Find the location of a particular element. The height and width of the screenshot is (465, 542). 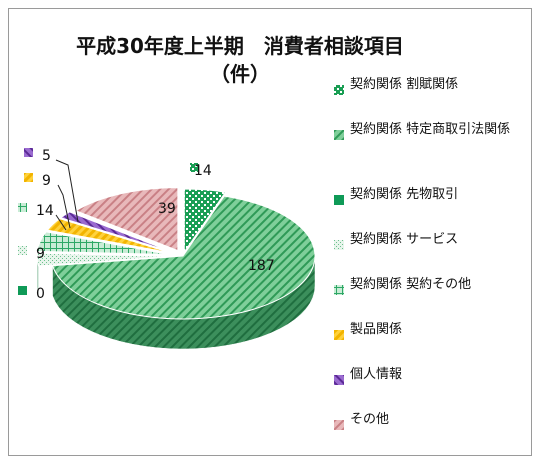

legend-item: 契約関係 契約その他 is located at coordinates (434, 285).